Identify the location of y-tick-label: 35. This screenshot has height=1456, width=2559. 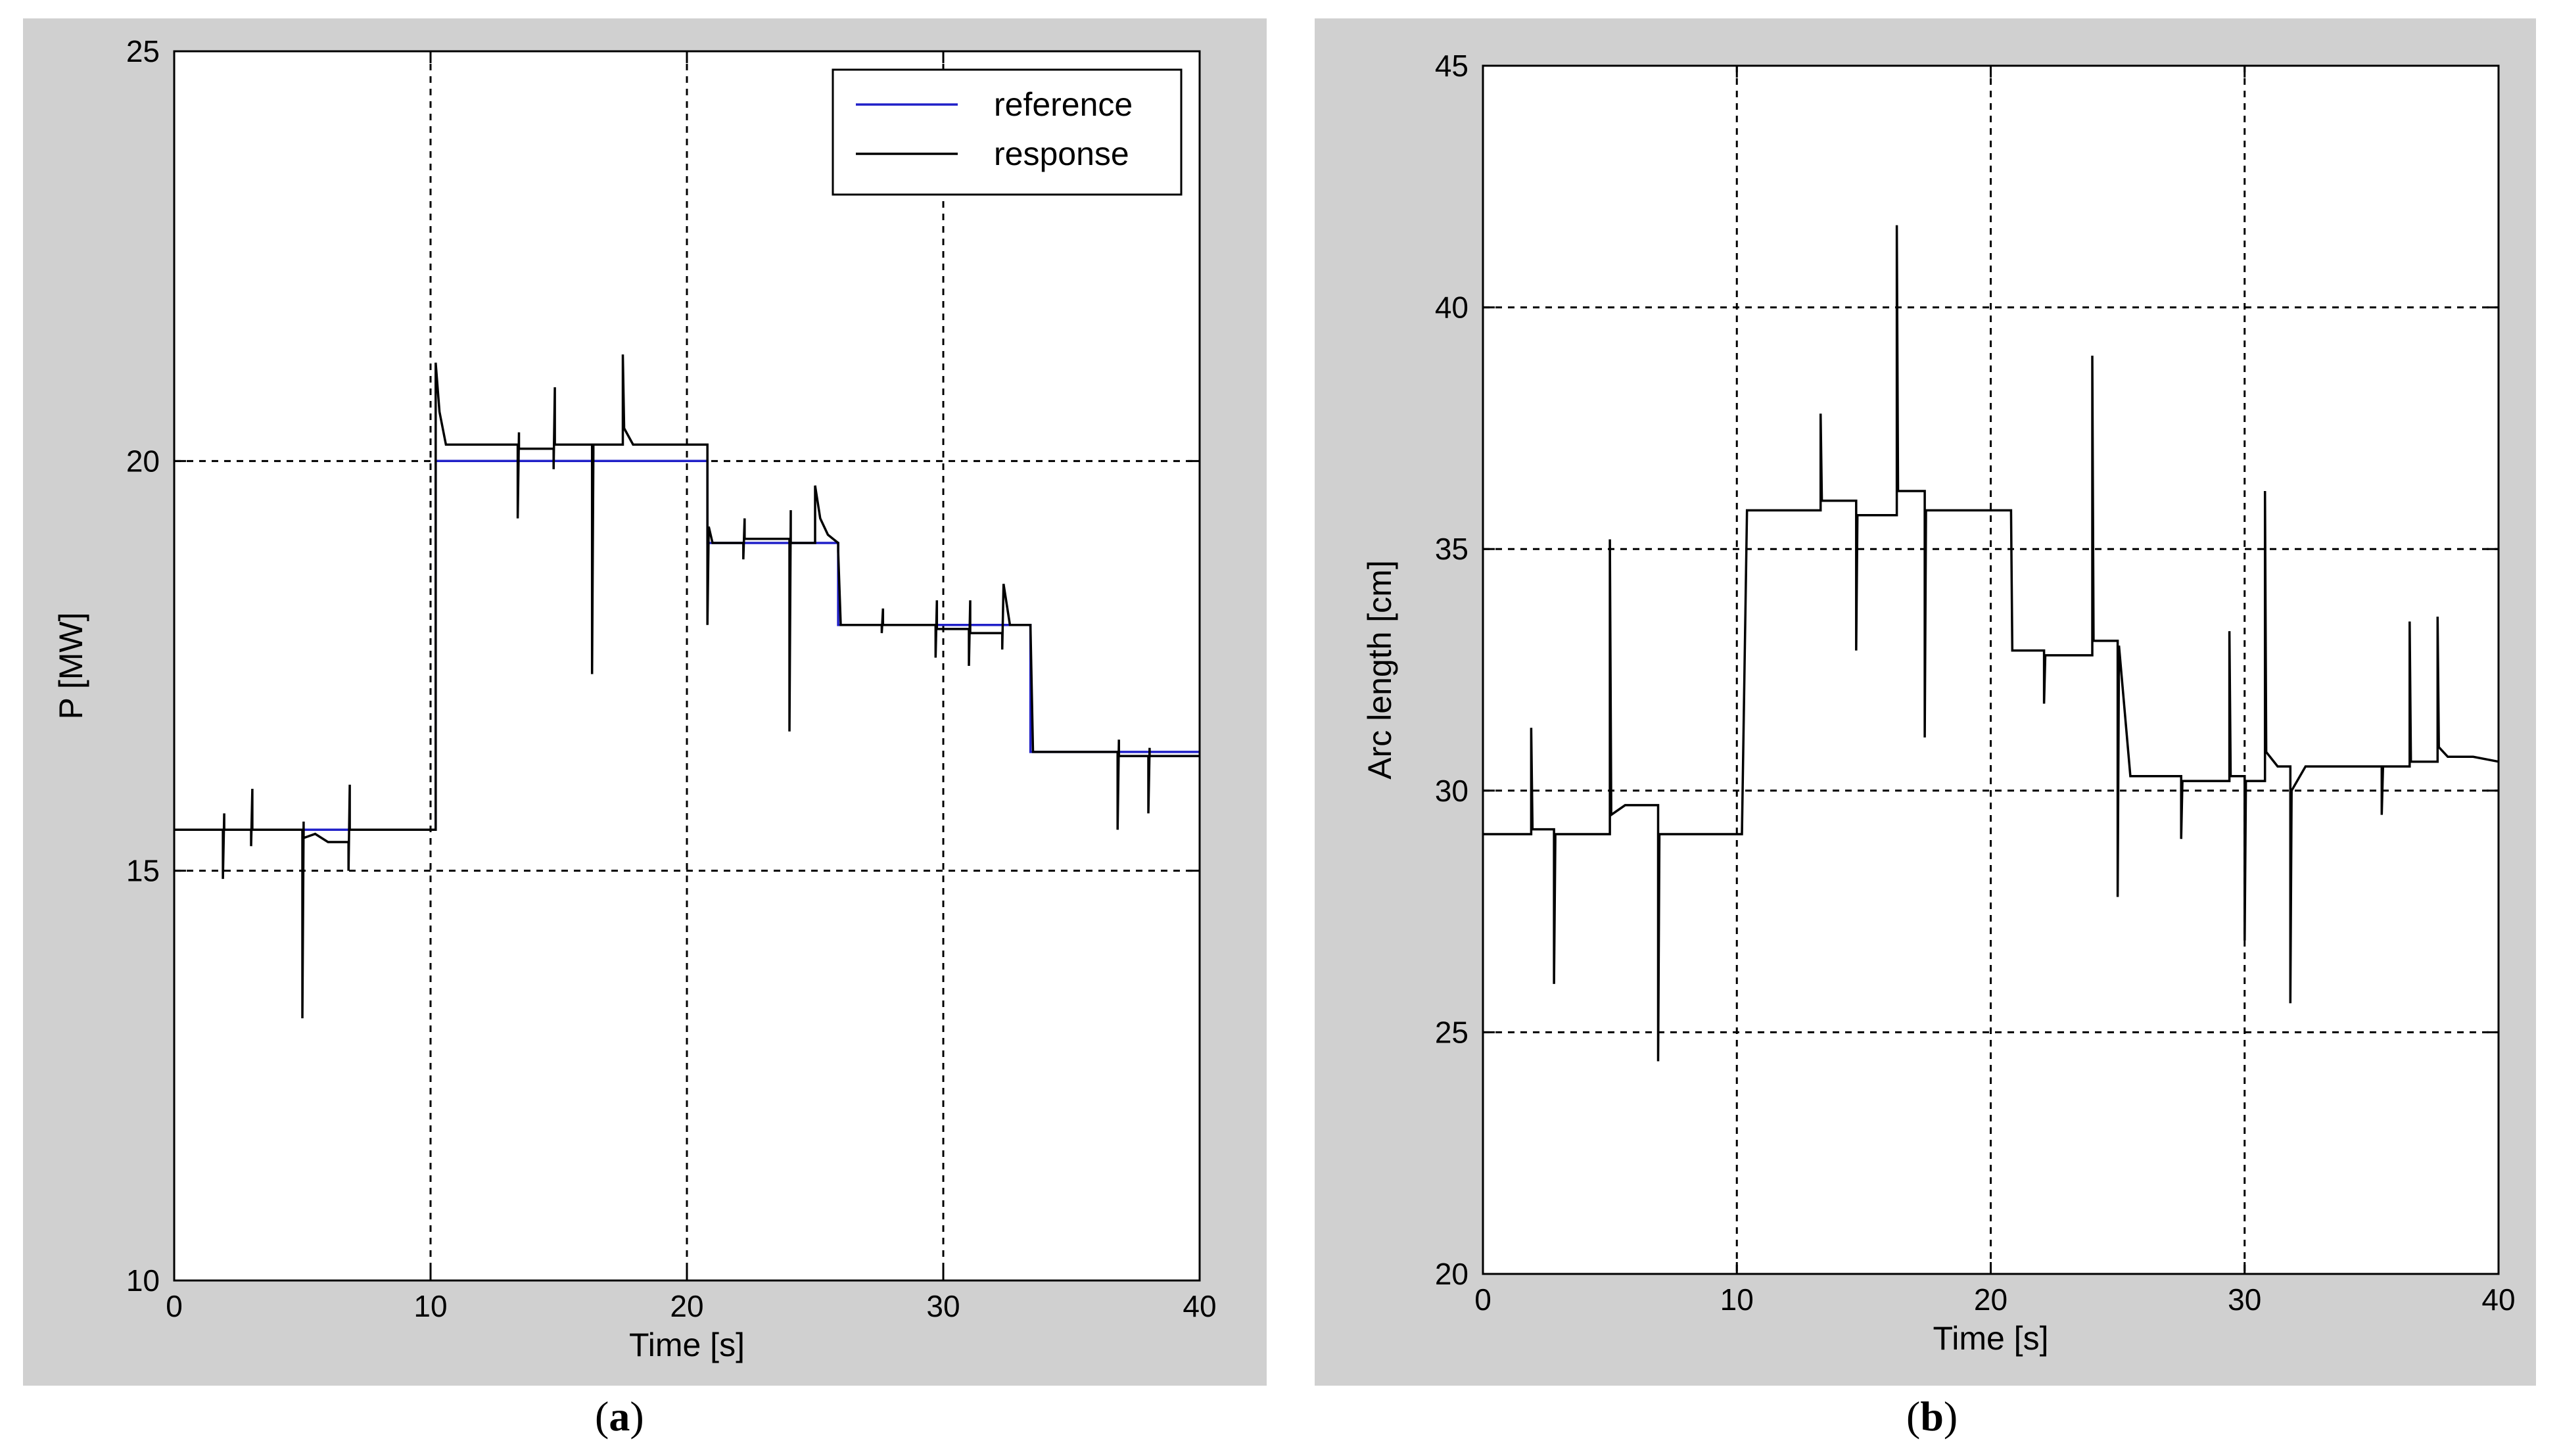
(1452, 549).